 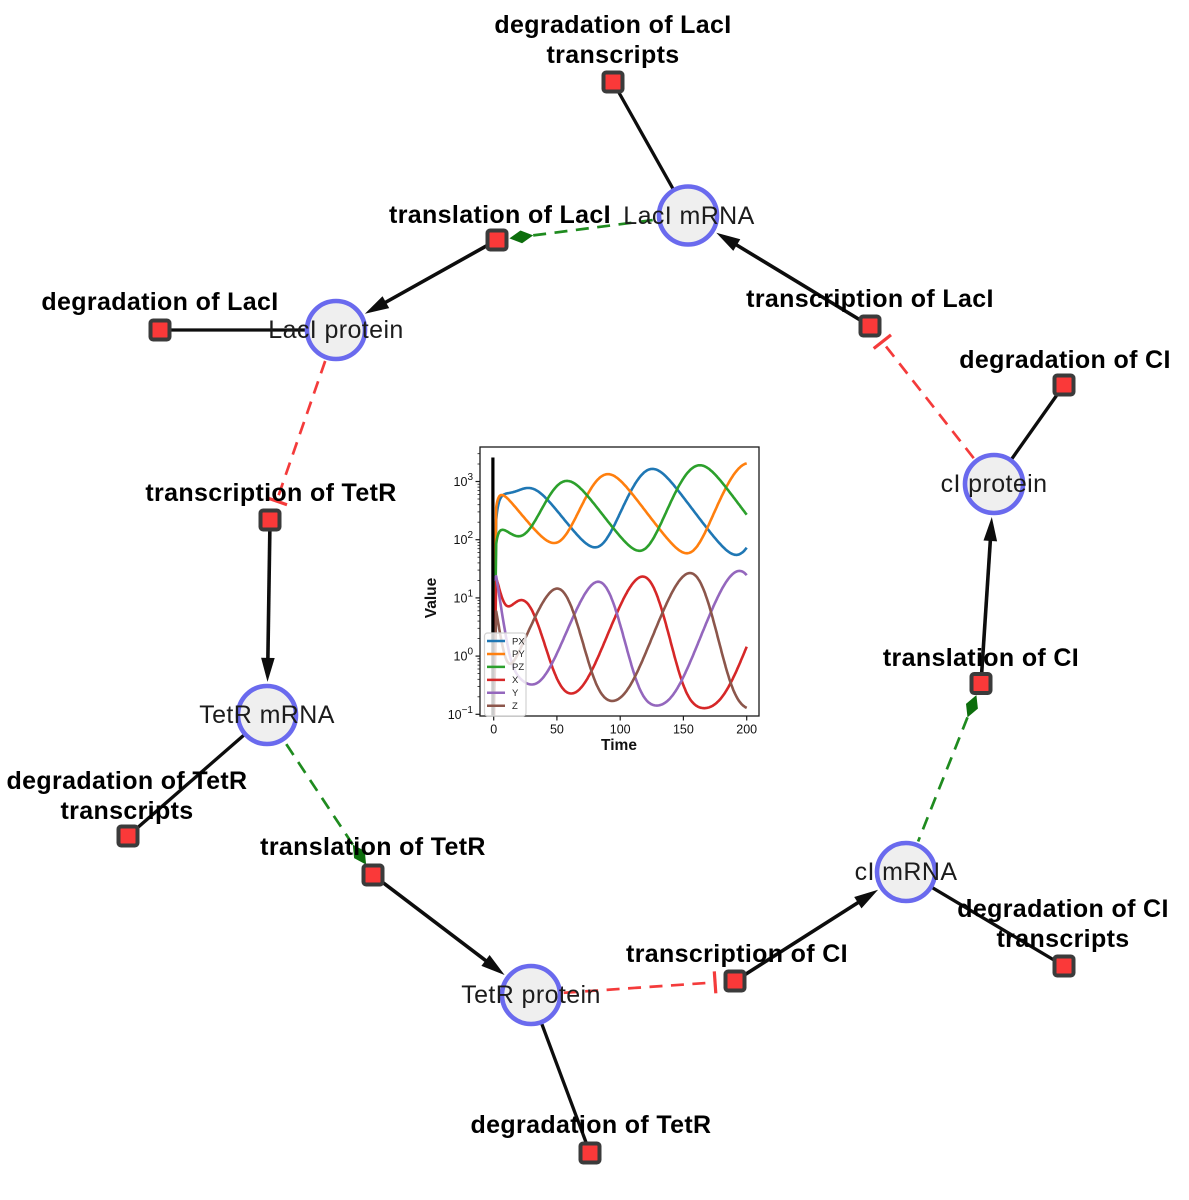 I want to click on svg-text: cI protein, so click(x=994, y=484).